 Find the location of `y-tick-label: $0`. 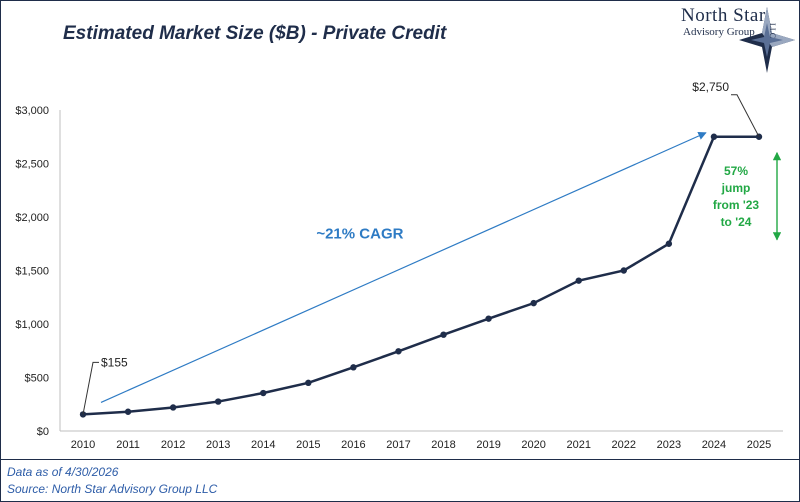

y-tick-label: $0 is located at coordinates (43, 432).